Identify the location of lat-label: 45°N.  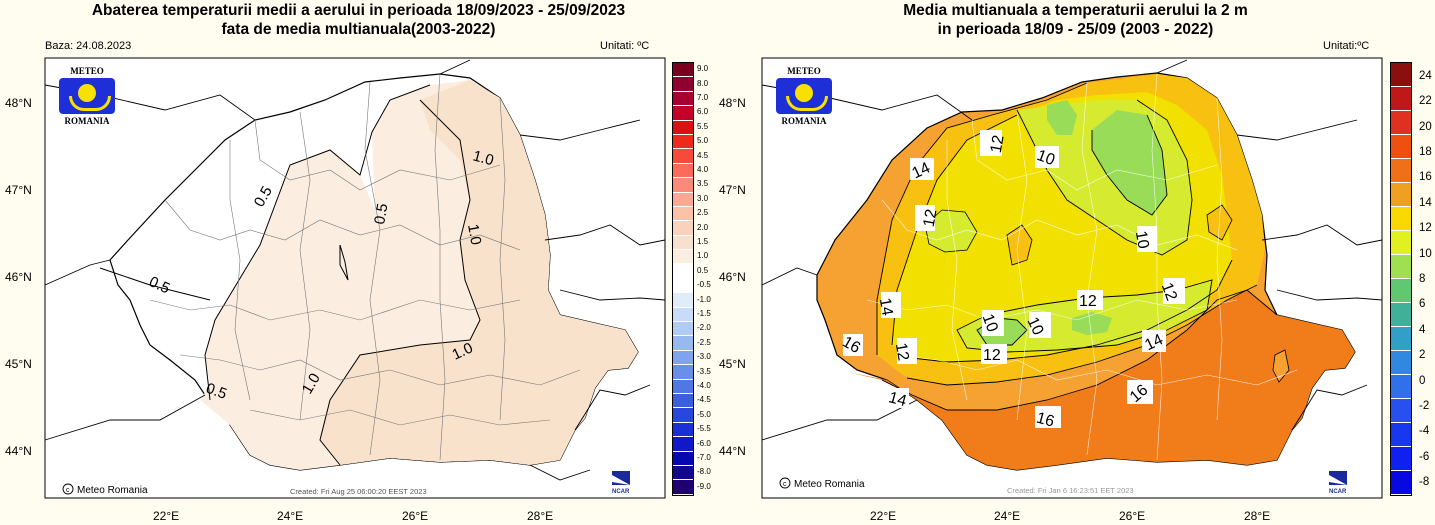
(18, 364).